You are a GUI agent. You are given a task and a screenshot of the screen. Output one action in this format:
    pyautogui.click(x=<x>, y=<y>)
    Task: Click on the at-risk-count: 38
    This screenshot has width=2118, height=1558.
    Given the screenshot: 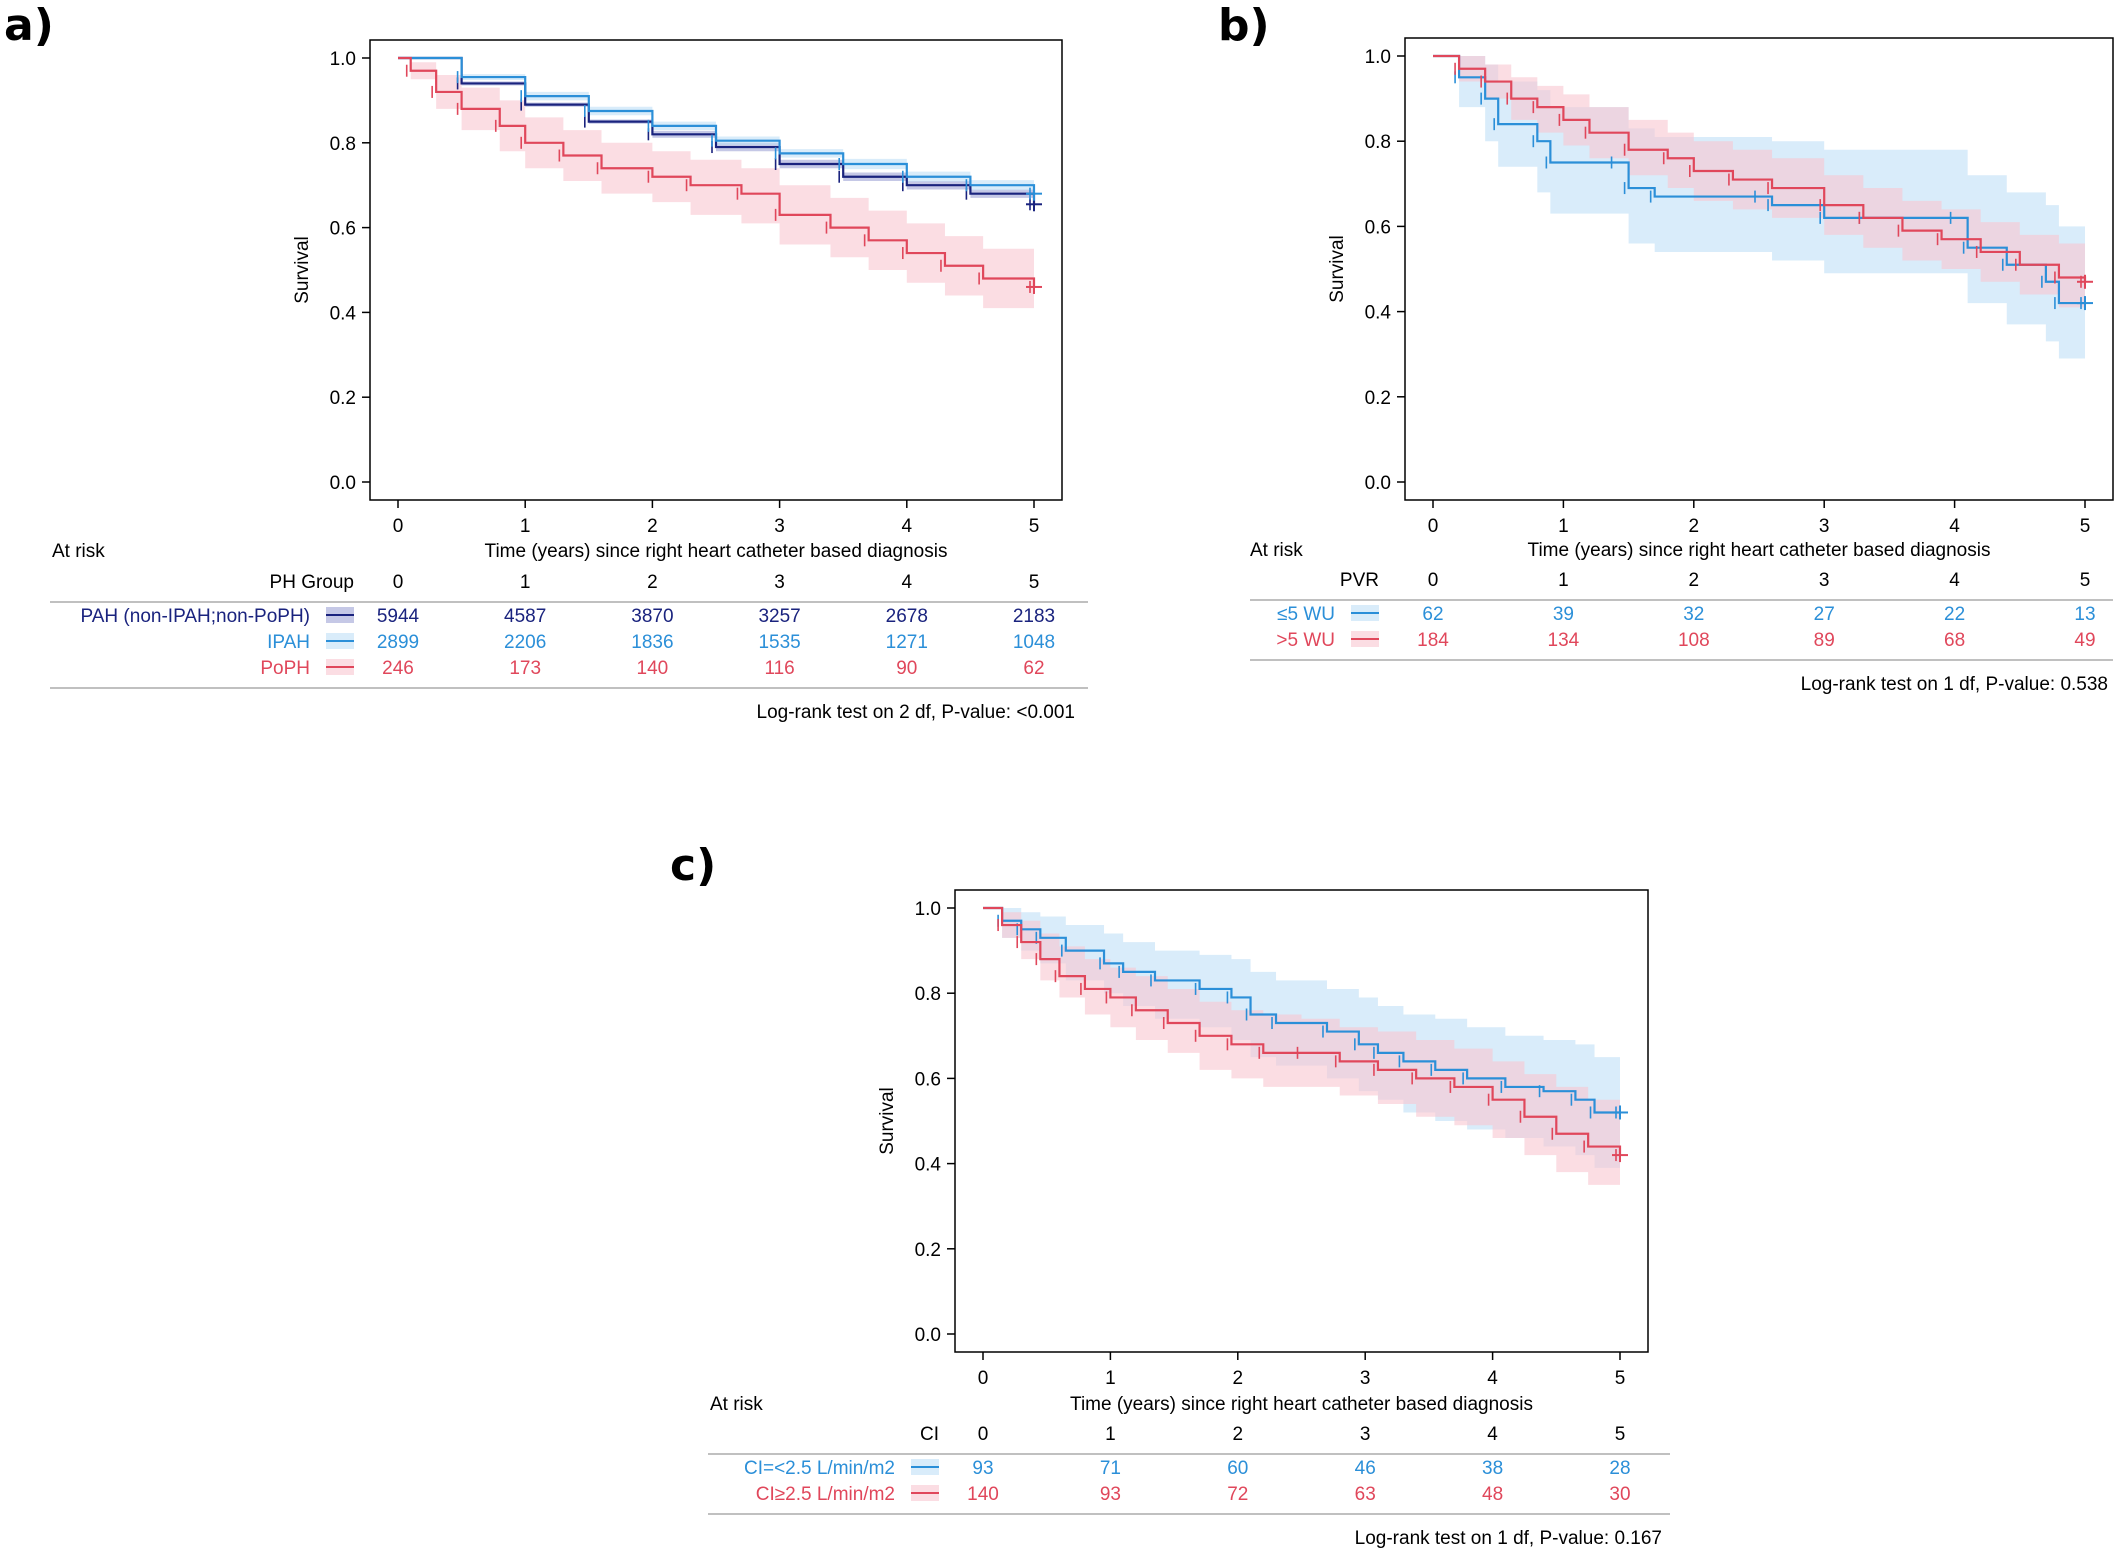 What is the action you would take?
    pyautogui.click(x=1492, y=1468)
    